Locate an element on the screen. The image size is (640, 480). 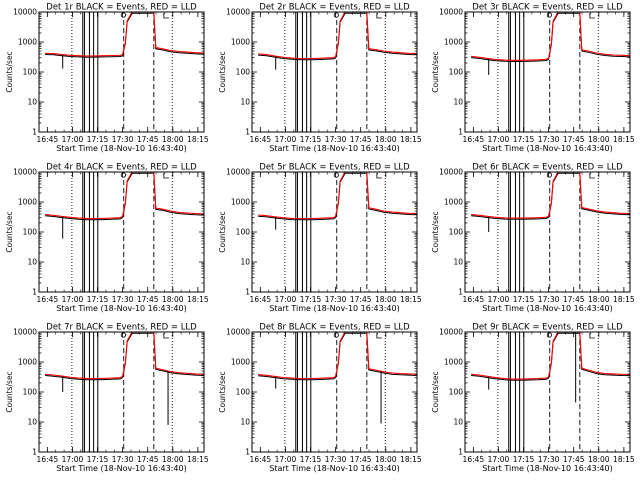
panel-title: Det 3r BLACK = Events, RED = LLD is located at coordinates (547, 8).